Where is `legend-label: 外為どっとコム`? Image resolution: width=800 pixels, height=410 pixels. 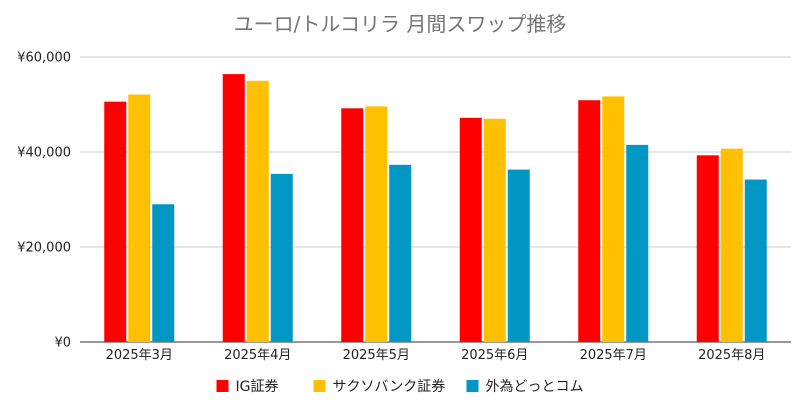 legend-label: 外為どっとコム is located at coordinates (535, 387).